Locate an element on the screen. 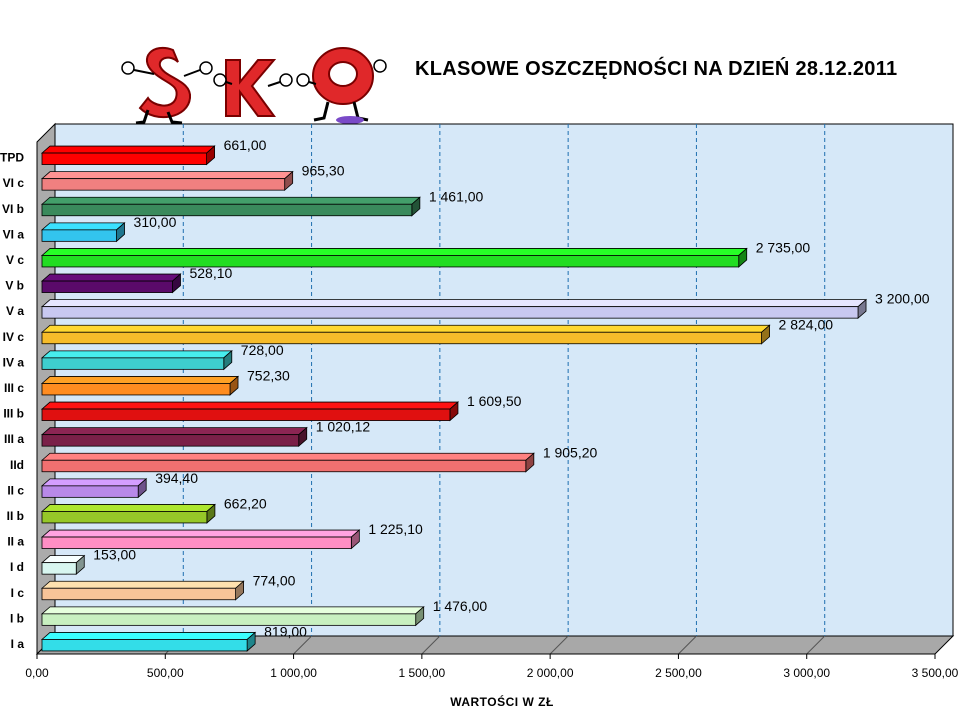 This screenshot has height=720, width=960. bar-value-label: 1 476,00 is located at coordinates (460, 606).